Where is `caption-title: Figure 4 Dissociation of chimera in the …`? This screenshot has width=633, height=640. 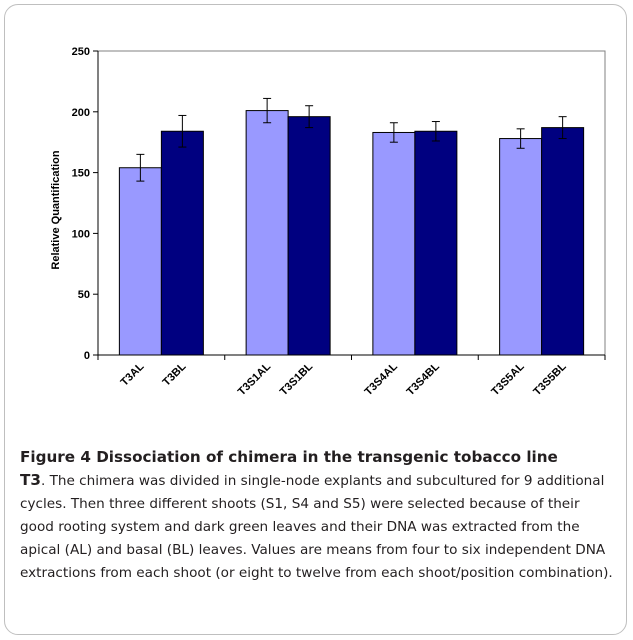 caption-title: Figure 4 Dissociation of chimera in the … is located at coordinates (289, 457).